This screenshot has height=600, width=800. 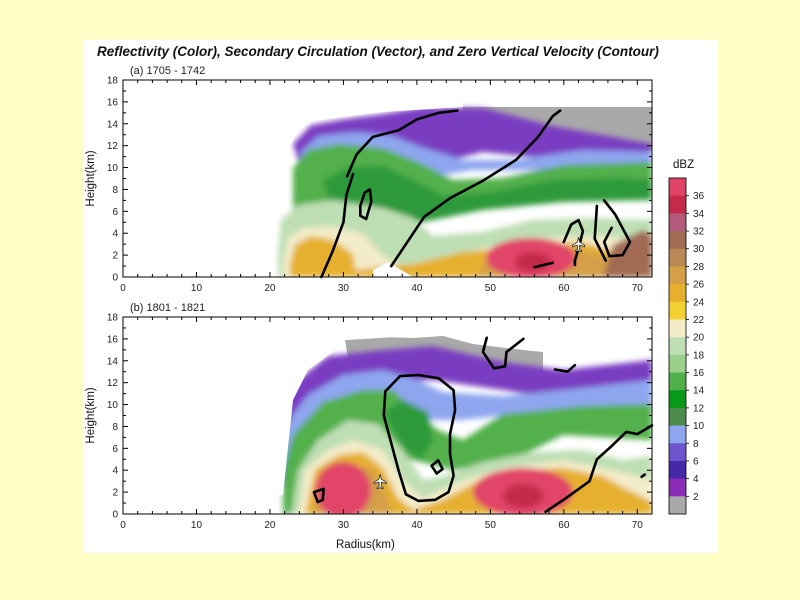 I want to click on y-tick-label: 16, so click(x=113, y=339).